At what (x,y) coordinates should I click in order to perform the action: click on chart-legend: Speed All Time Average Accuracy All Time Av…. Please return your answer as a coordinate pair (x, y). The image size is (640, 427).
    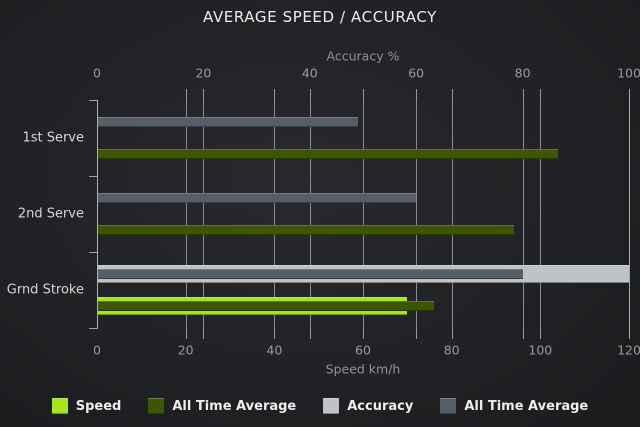
    Looking at the image, I should click on (320, 406).